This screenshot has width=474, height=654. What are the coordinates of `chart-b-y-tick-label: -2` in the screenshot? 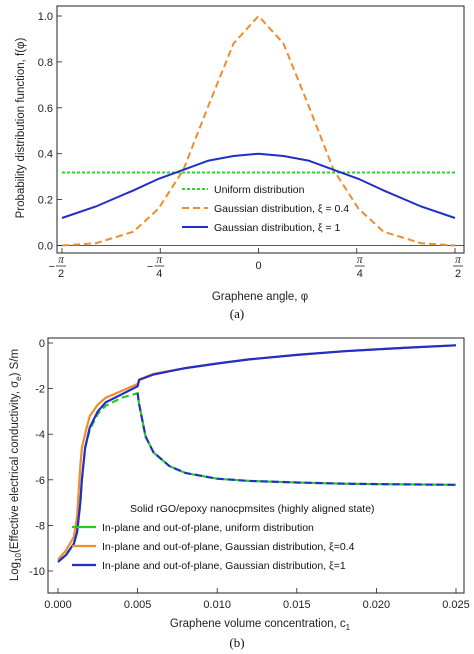 It's located at (40, 390).